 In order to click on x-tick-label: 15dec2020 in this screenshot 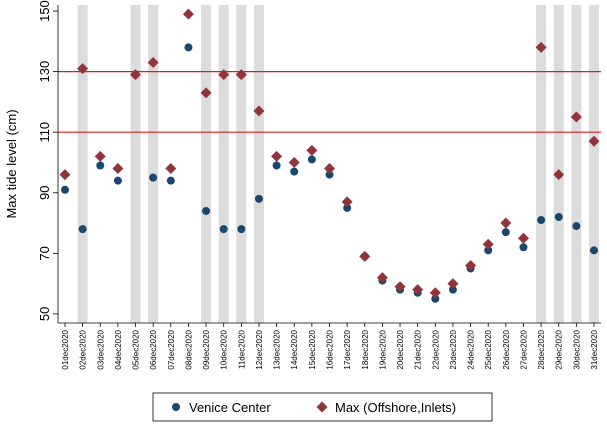, I will do `click(312, 349)`.